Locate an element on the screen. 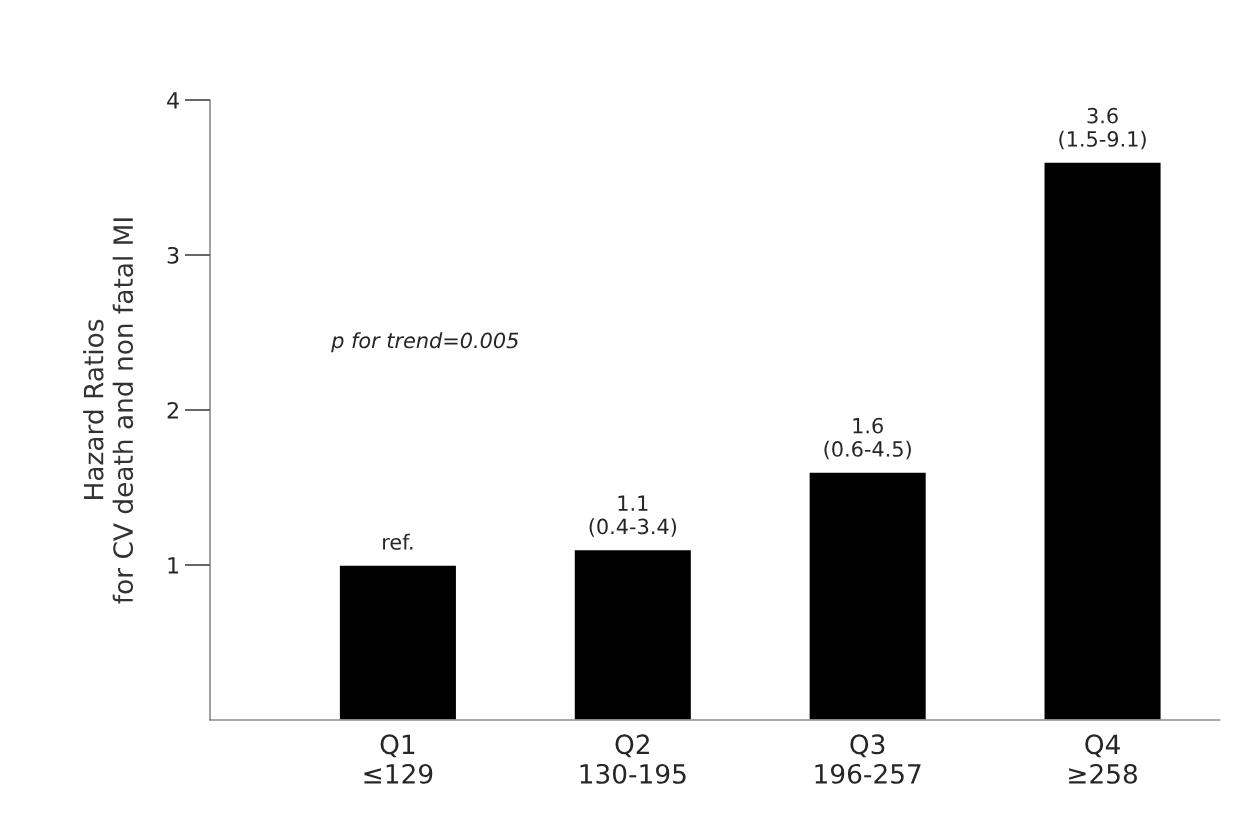 The width and height of the screenshot is (1238, 822). data-label: 1.6 (0.6-4.5) is located at coordinates (867, 438).